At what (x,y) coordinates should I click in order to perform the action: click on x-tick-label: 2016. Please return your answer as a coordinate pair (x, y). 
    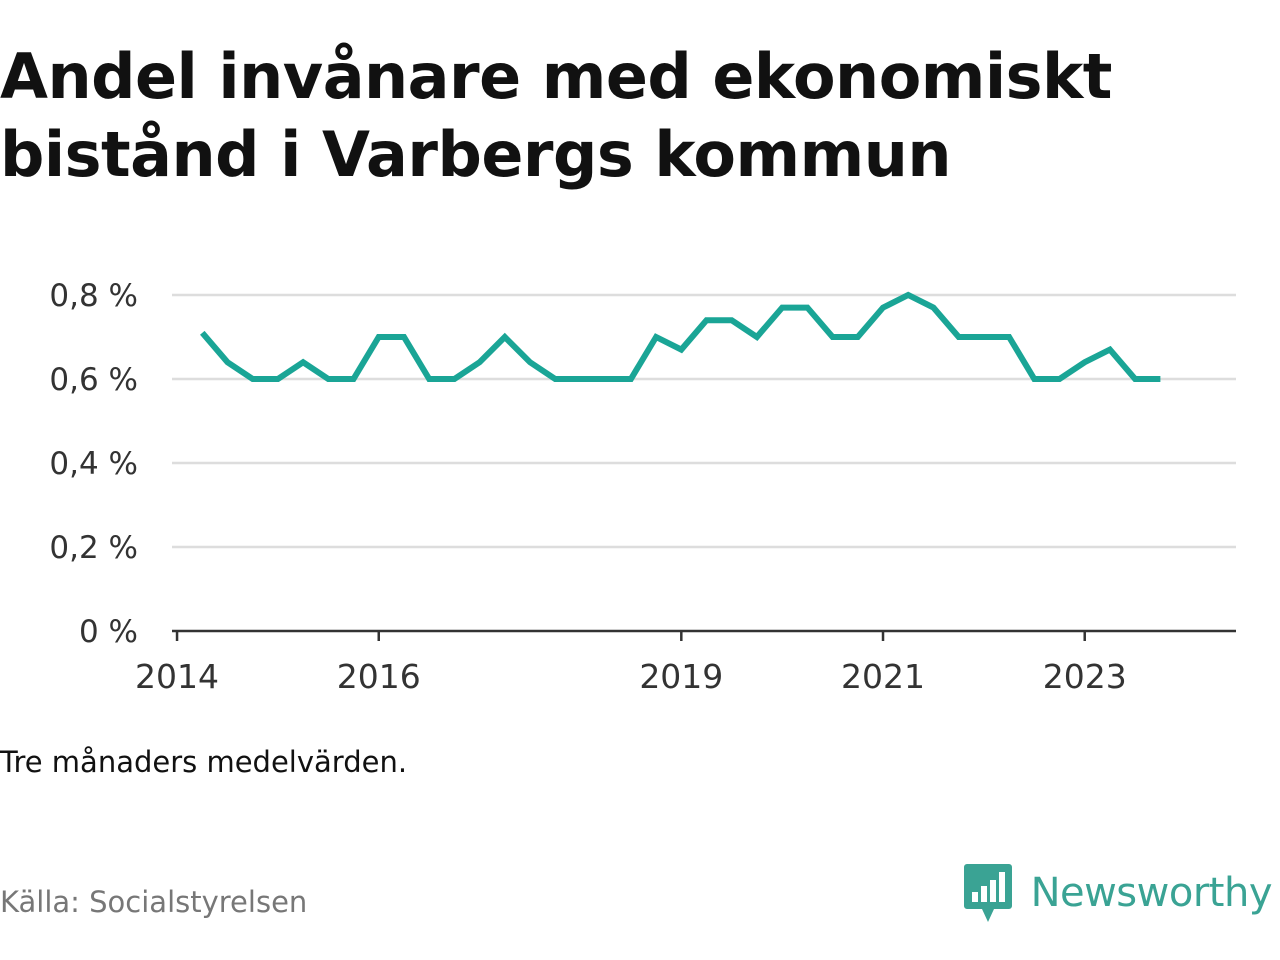
    Looking at the image, I should click on (379, 676).